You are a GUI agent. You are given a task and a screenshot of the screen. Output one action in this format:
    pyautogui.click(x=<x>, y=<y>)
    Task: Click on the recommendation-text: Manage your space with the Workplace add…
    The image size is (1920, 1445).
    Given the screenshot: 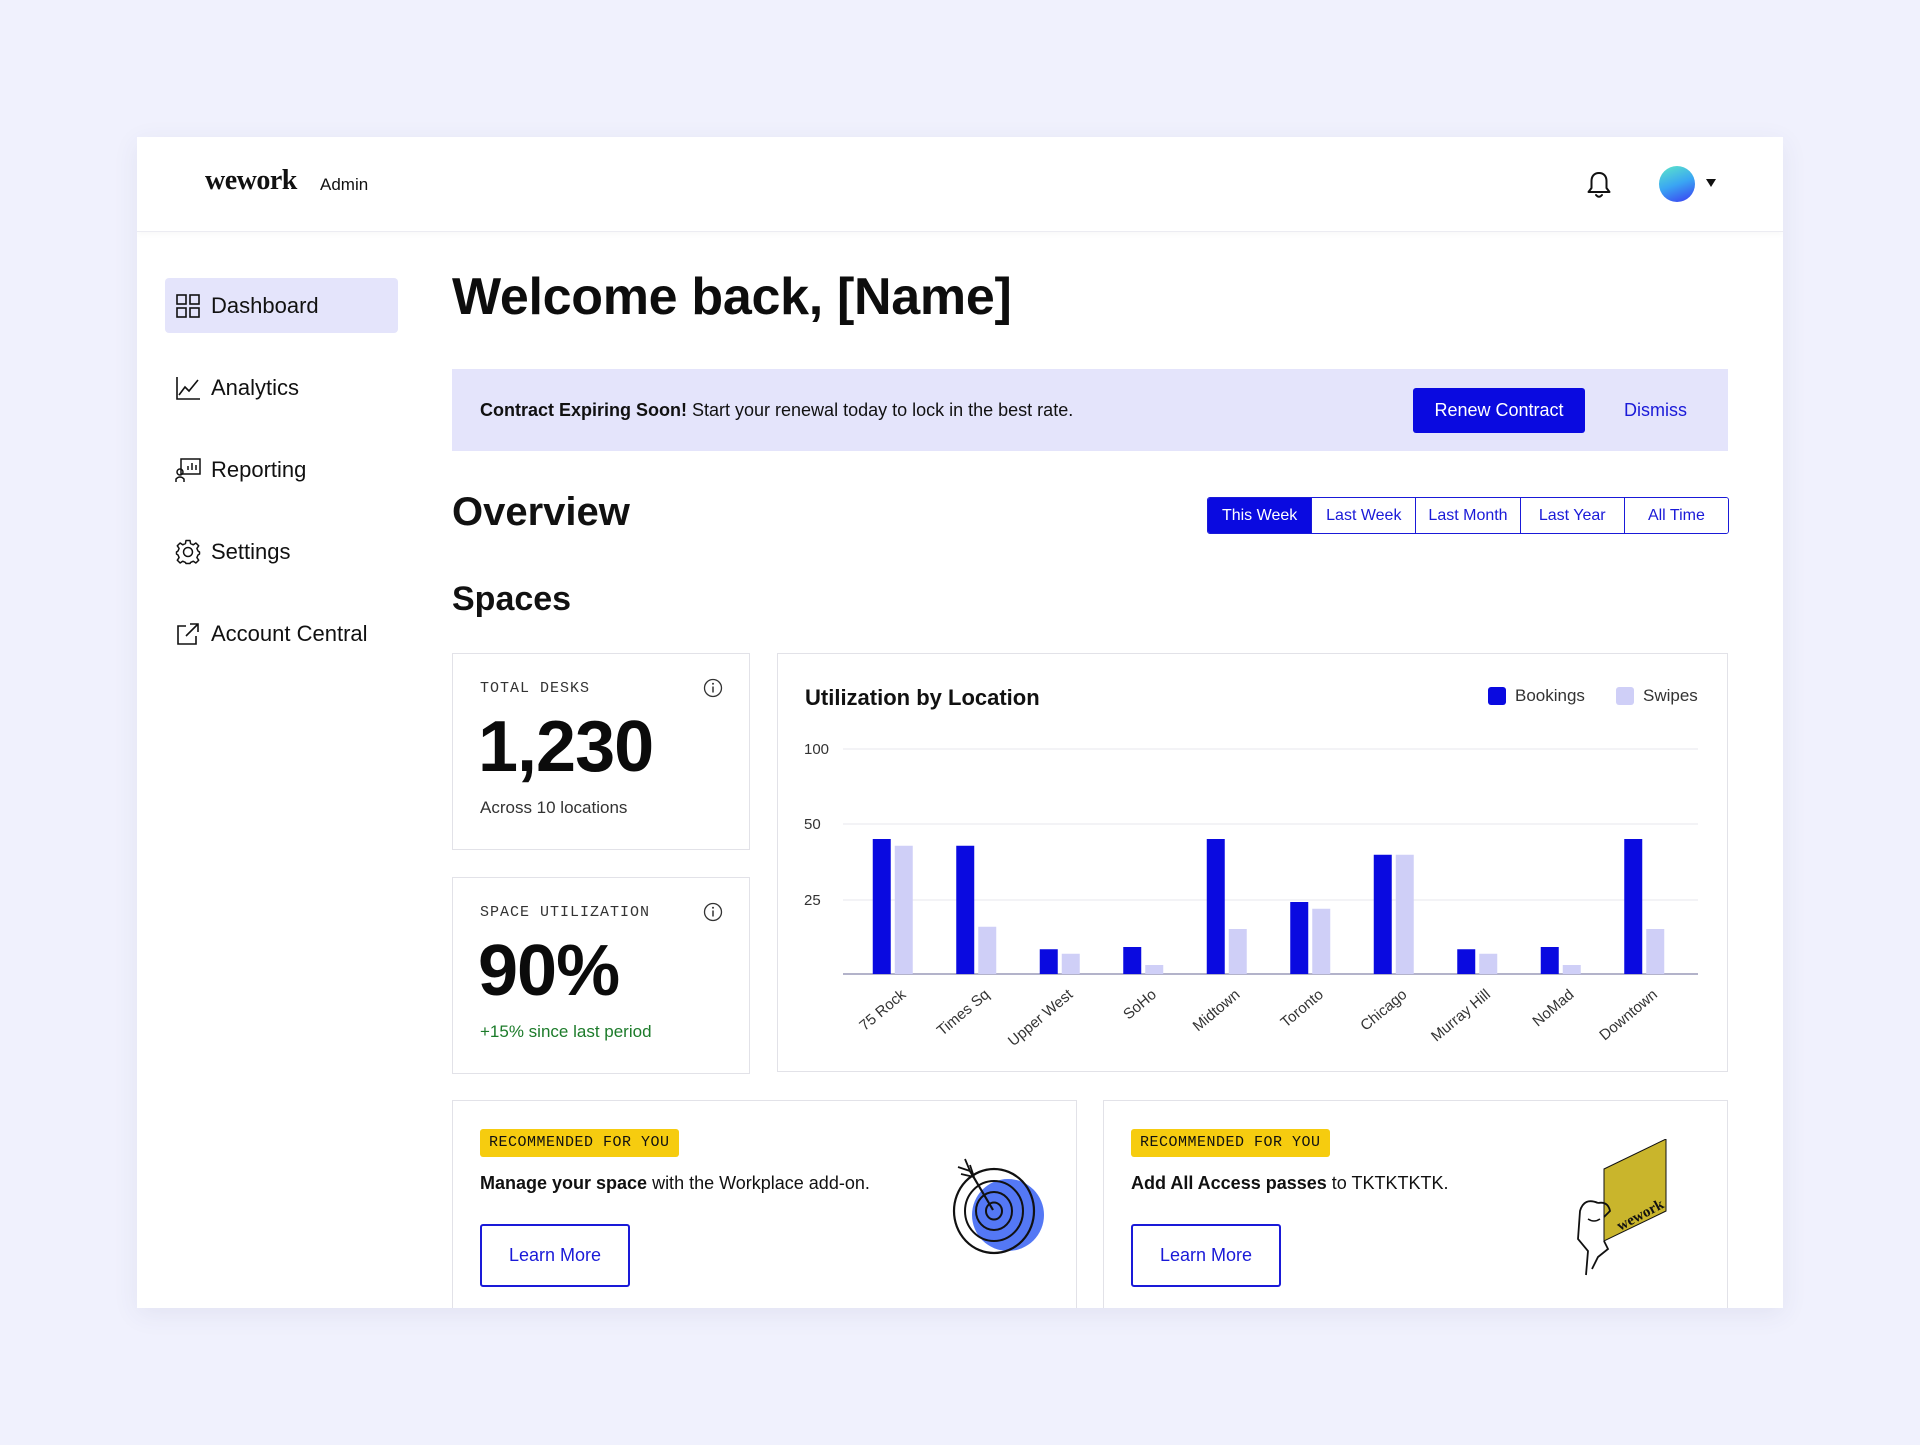 What is the action you would take?
    pyautogui.click(x=675, y=1183)
    